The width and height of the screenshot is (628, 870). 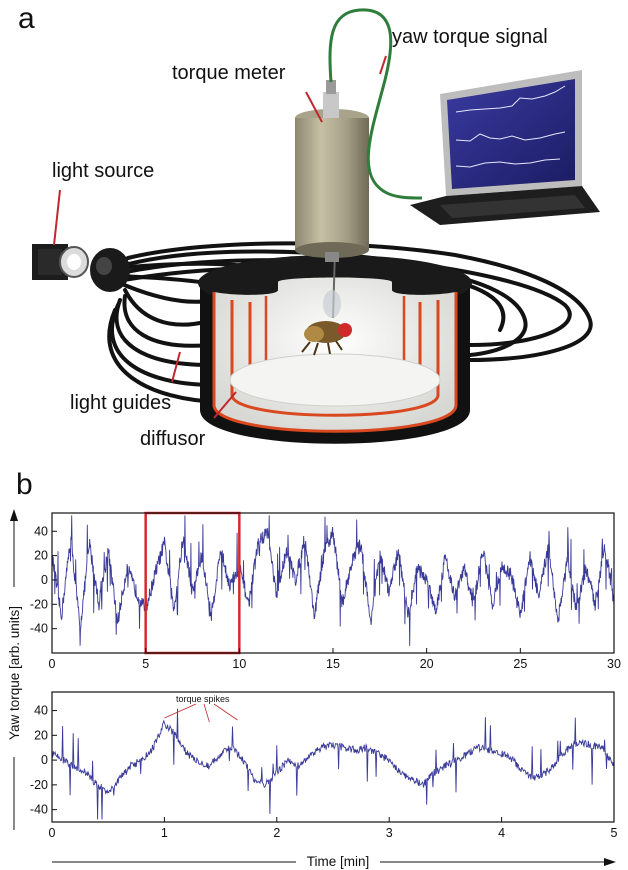 What do you see at coordinates (192, 583) in the screenshot?
I see `highlight-window` at bounding box center [192, 583].